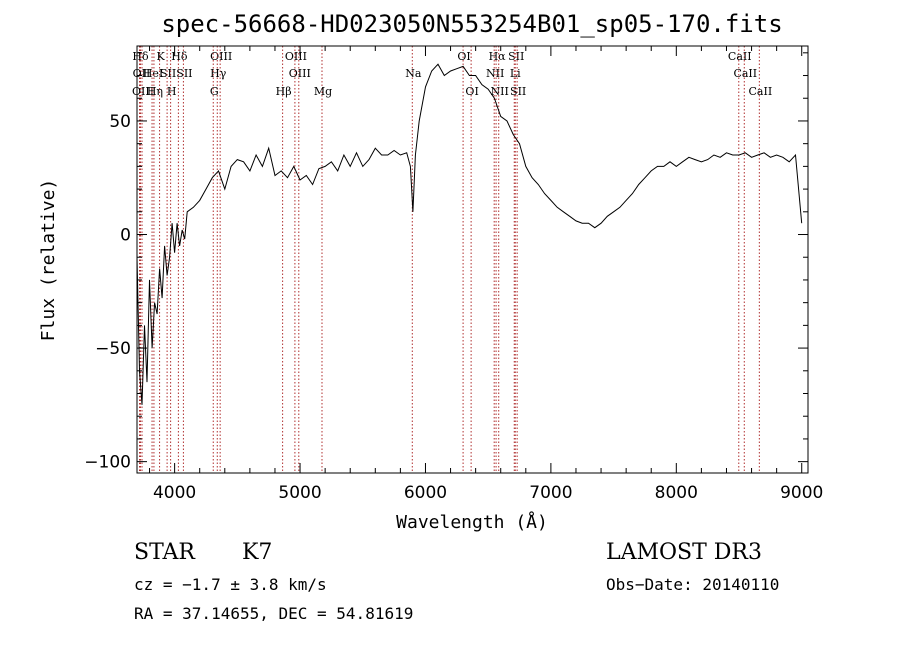 This screenshot has width=900, height=649. Describe the element at coordinates (113, 349) in the screenshot. I see `y-tick-label: −50` at that location.